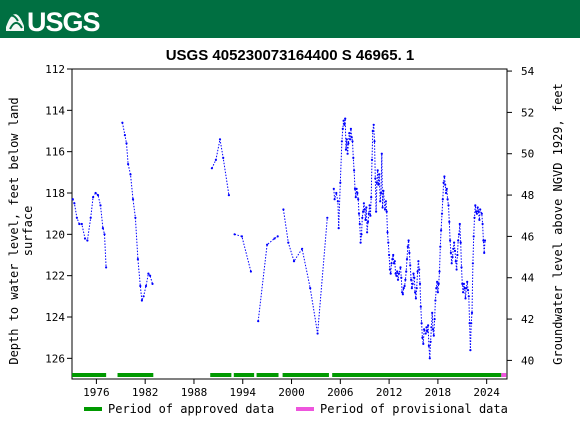 This screenshot has width=580, height=430. Describe the element at coordinates (291, 389) in the screenshot. I see `x-axis: 1976 1982 1988 1994 2000 2006 2012 2018 2024` at that location.